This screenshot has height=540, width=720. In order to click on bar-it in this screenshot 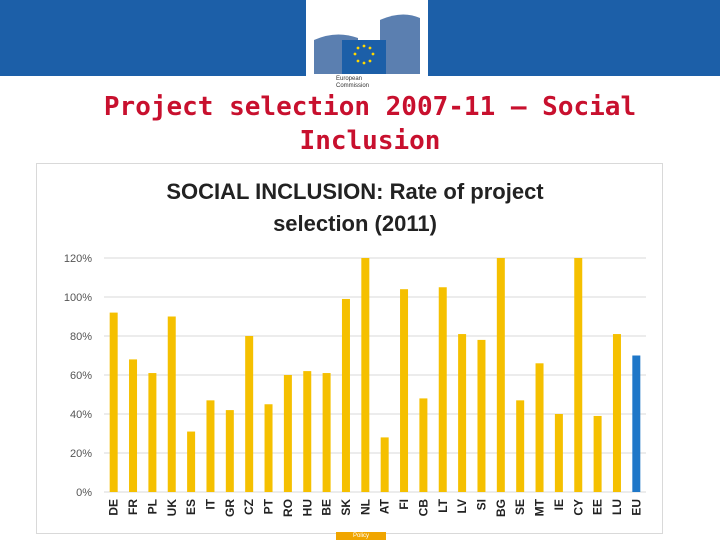, I will do `click(210, 446)`.